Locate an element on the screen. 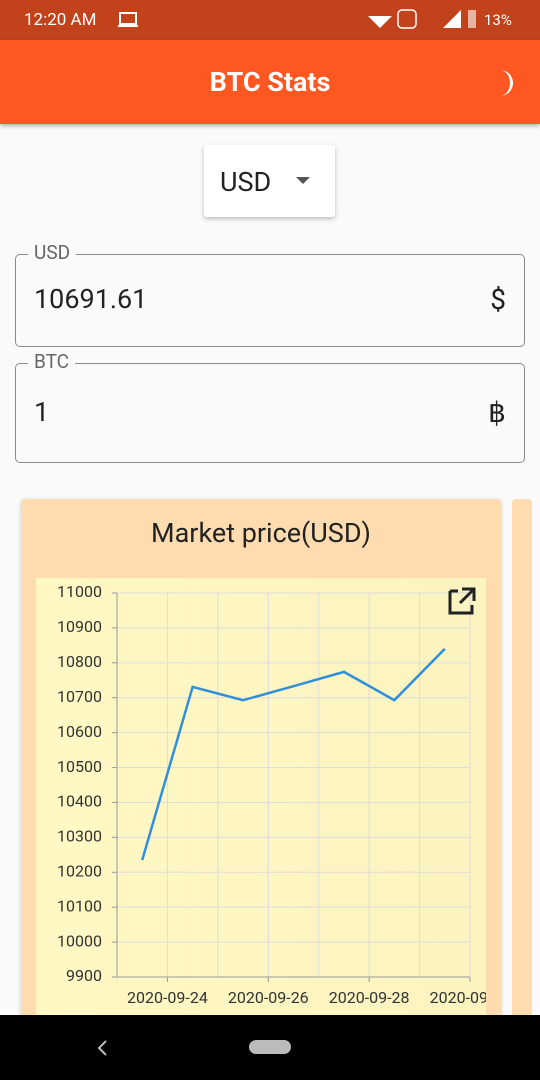 Image resolution: width=540 pixels, height=1080 pixels. y-tick-label: 10900 is located at coordinates (79, 626).